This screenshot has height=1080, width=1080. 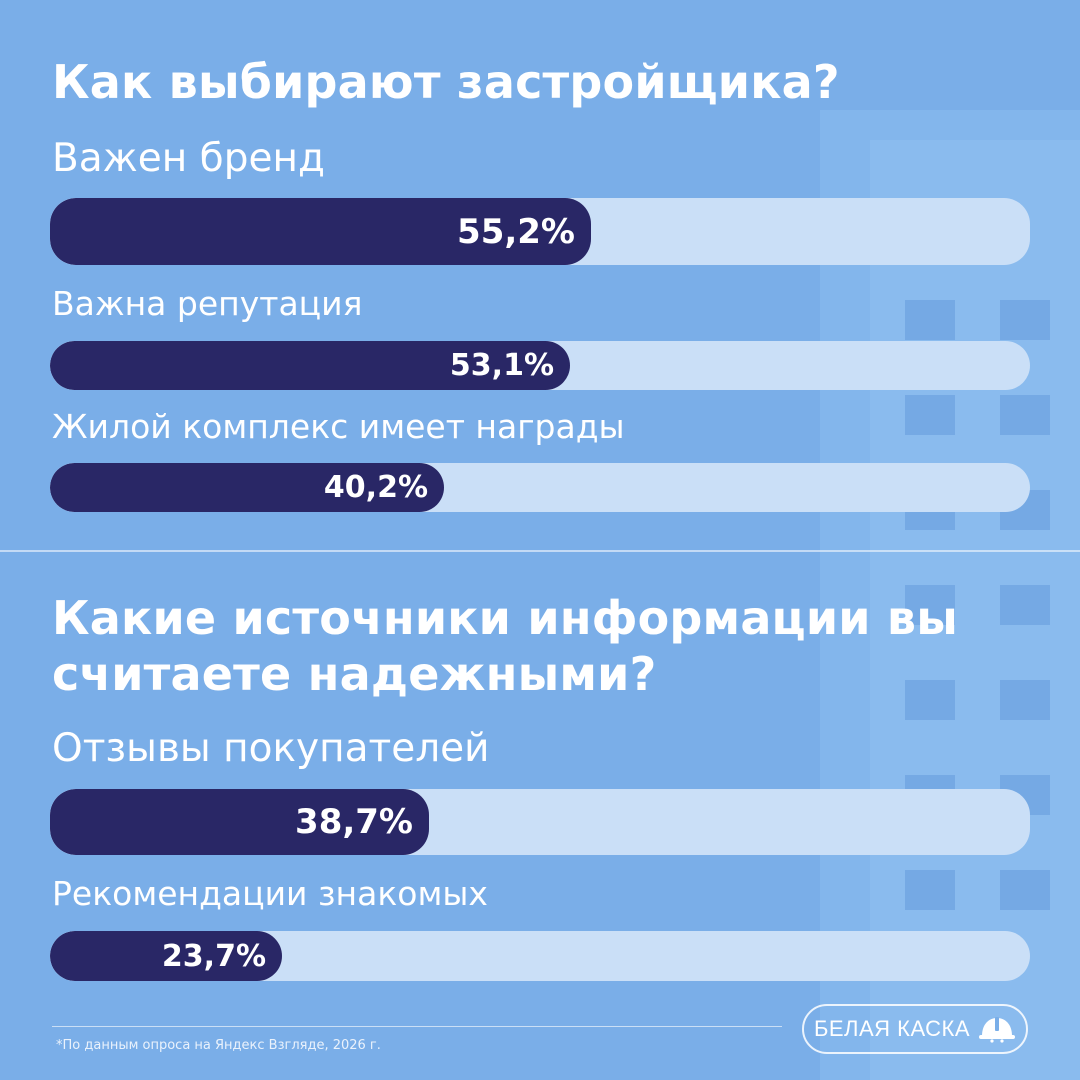 I want to click on chart-1-bar-3: 40,2%, so click(x=247, y=487).